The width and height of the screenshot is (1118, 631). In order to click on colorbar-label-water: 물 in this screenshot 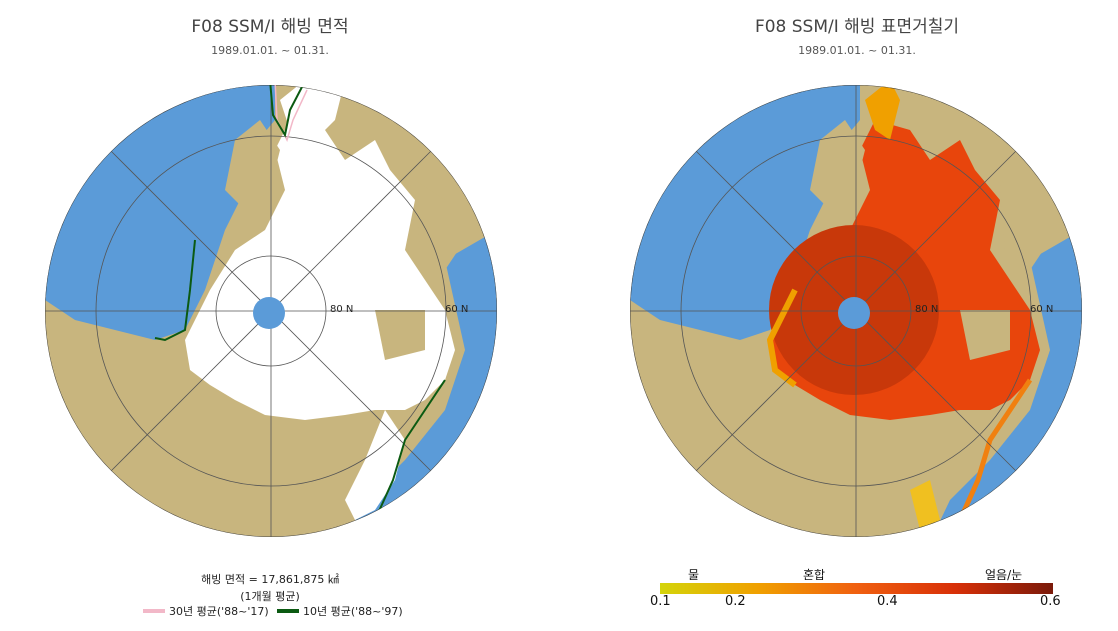, I will do `click(694, 575)`.